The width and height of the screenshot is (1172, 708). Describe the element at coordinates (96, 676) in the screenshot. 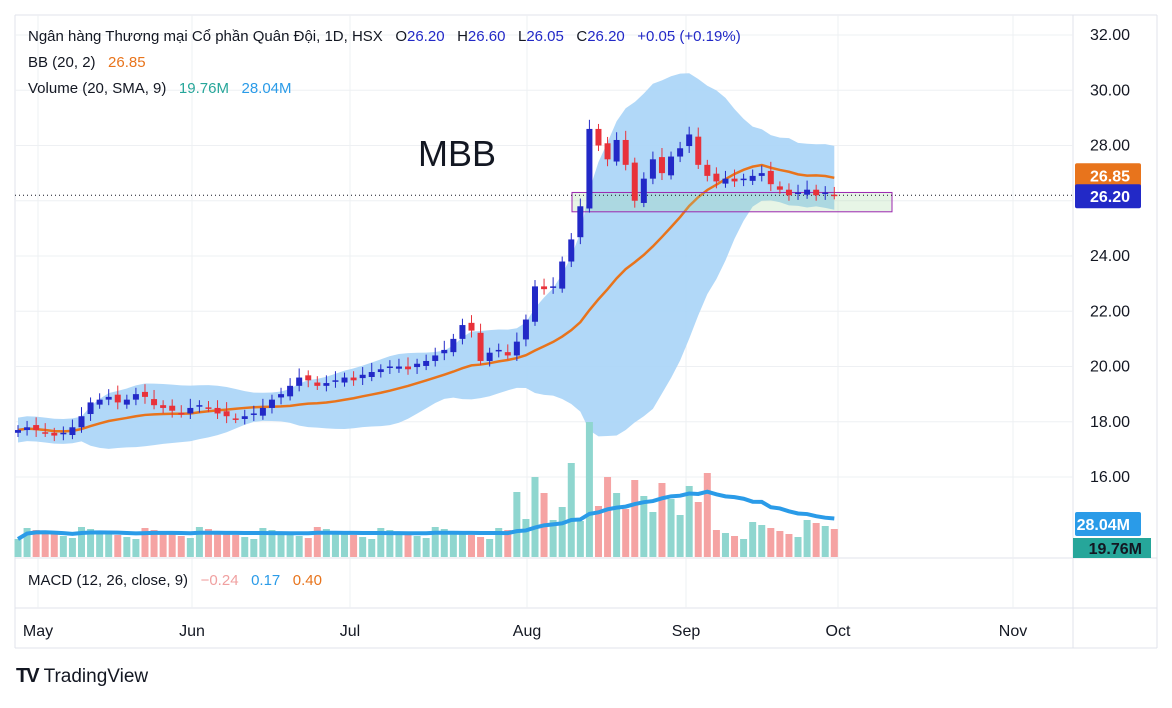

I see `brand-name: TradingView` at that location.